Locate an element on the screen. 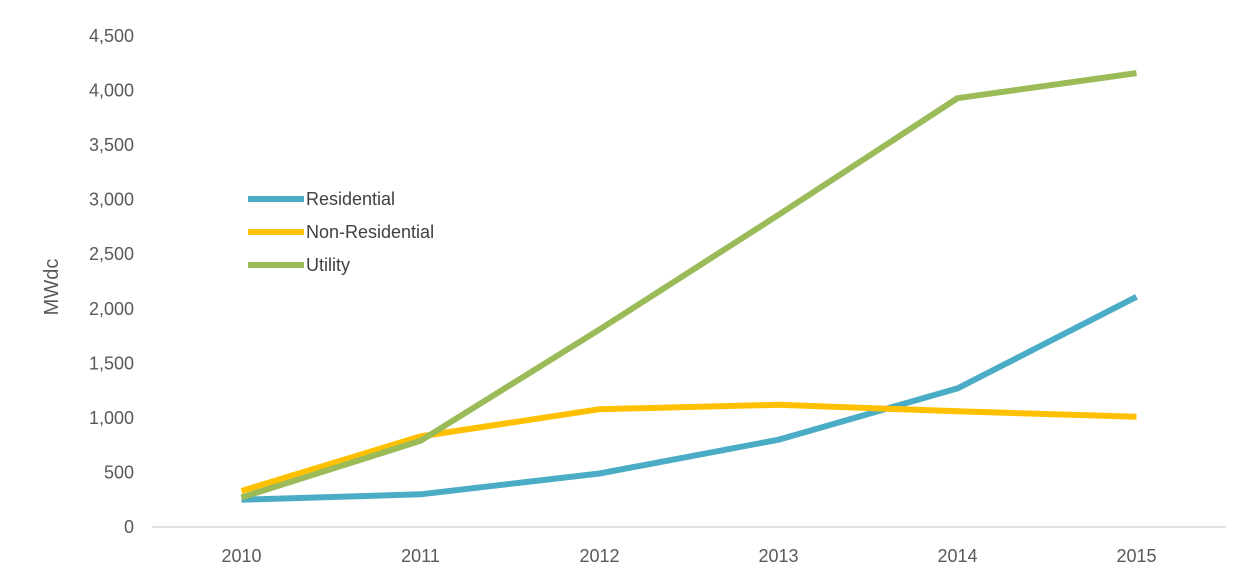 Image resolution: width=1248 pixels, height=568 pixels. y-tick-label: 1,000 is located at coordinates (111, 418).